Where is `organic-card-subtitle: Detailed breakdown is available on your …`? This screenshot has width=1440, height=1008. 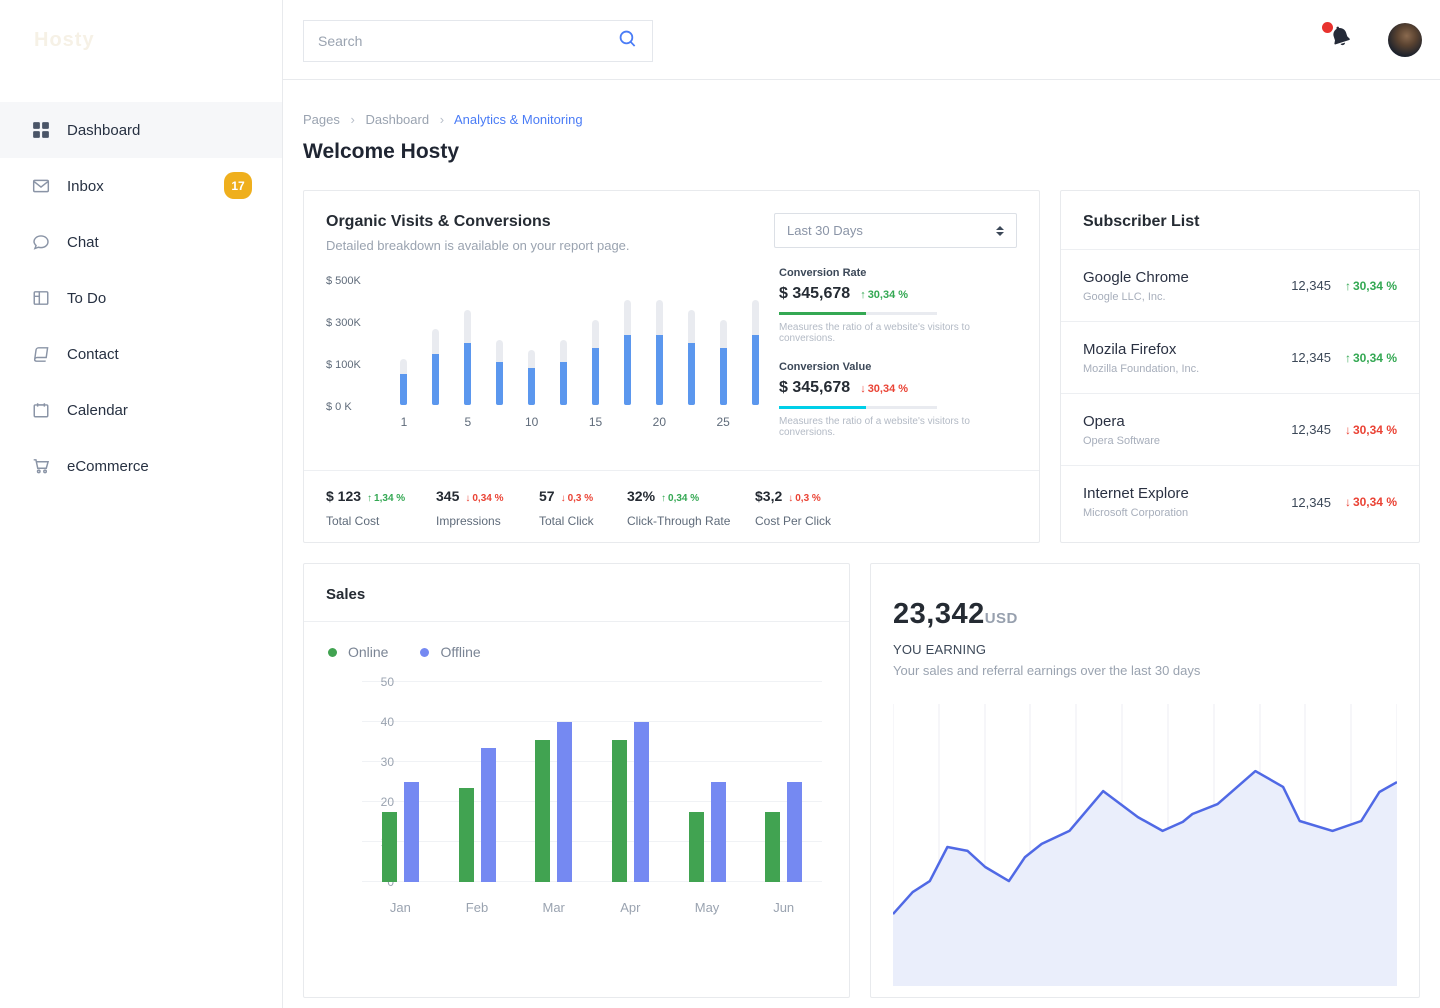
organic-card-subtitle: Detailed breakdown is available on your … is located at coordinates (478, 245).